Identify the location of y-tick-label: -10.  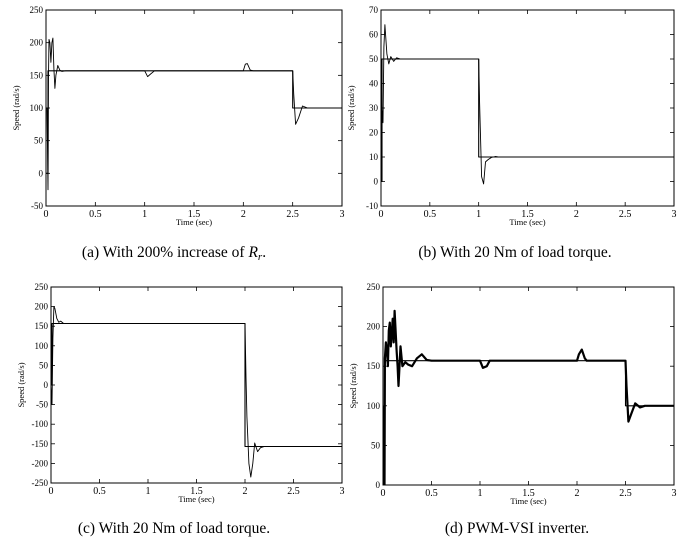
(372, 206).